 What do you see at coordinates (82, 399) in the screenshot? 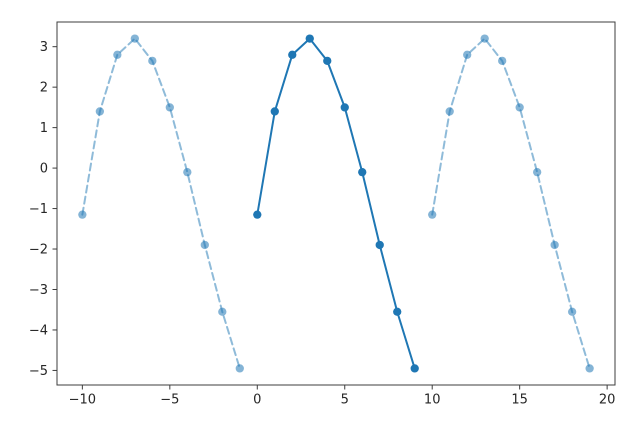
I see `x-tick-label: −10` at bounding box center [82, 399].